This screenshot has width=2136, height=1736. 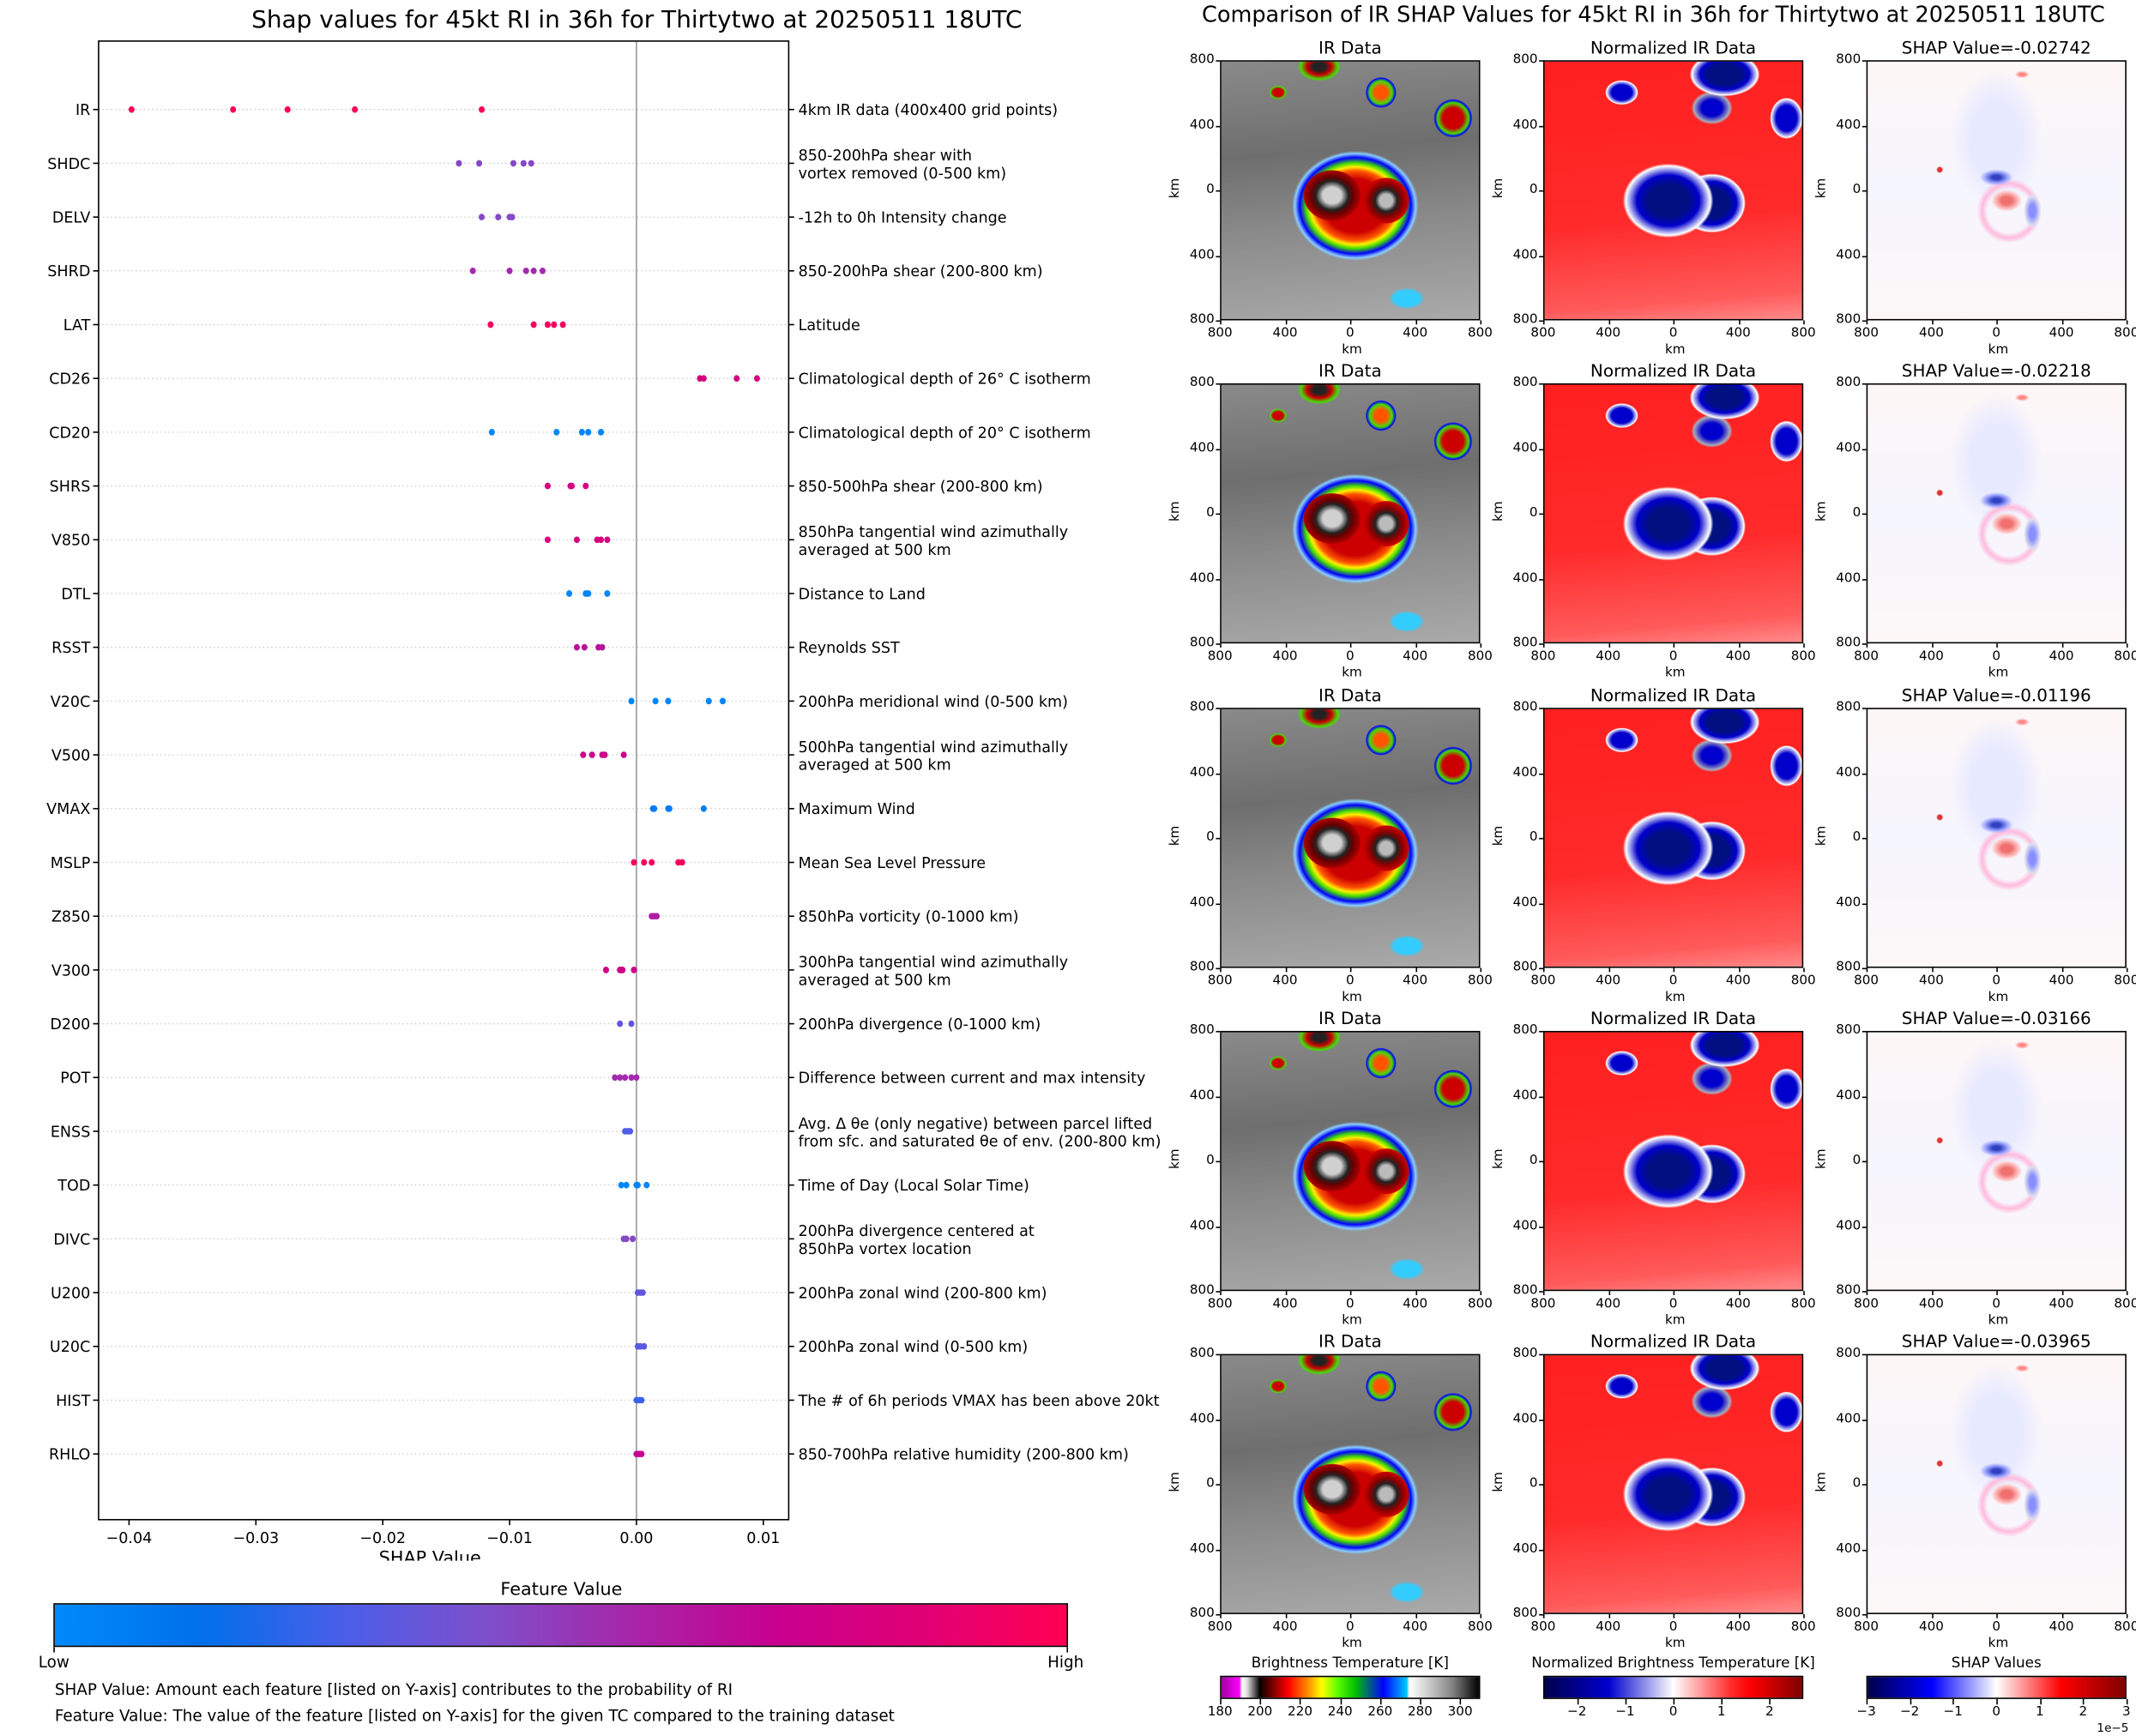 I want to click on y-tick-label: 0, so click(x=1856, y=1160).